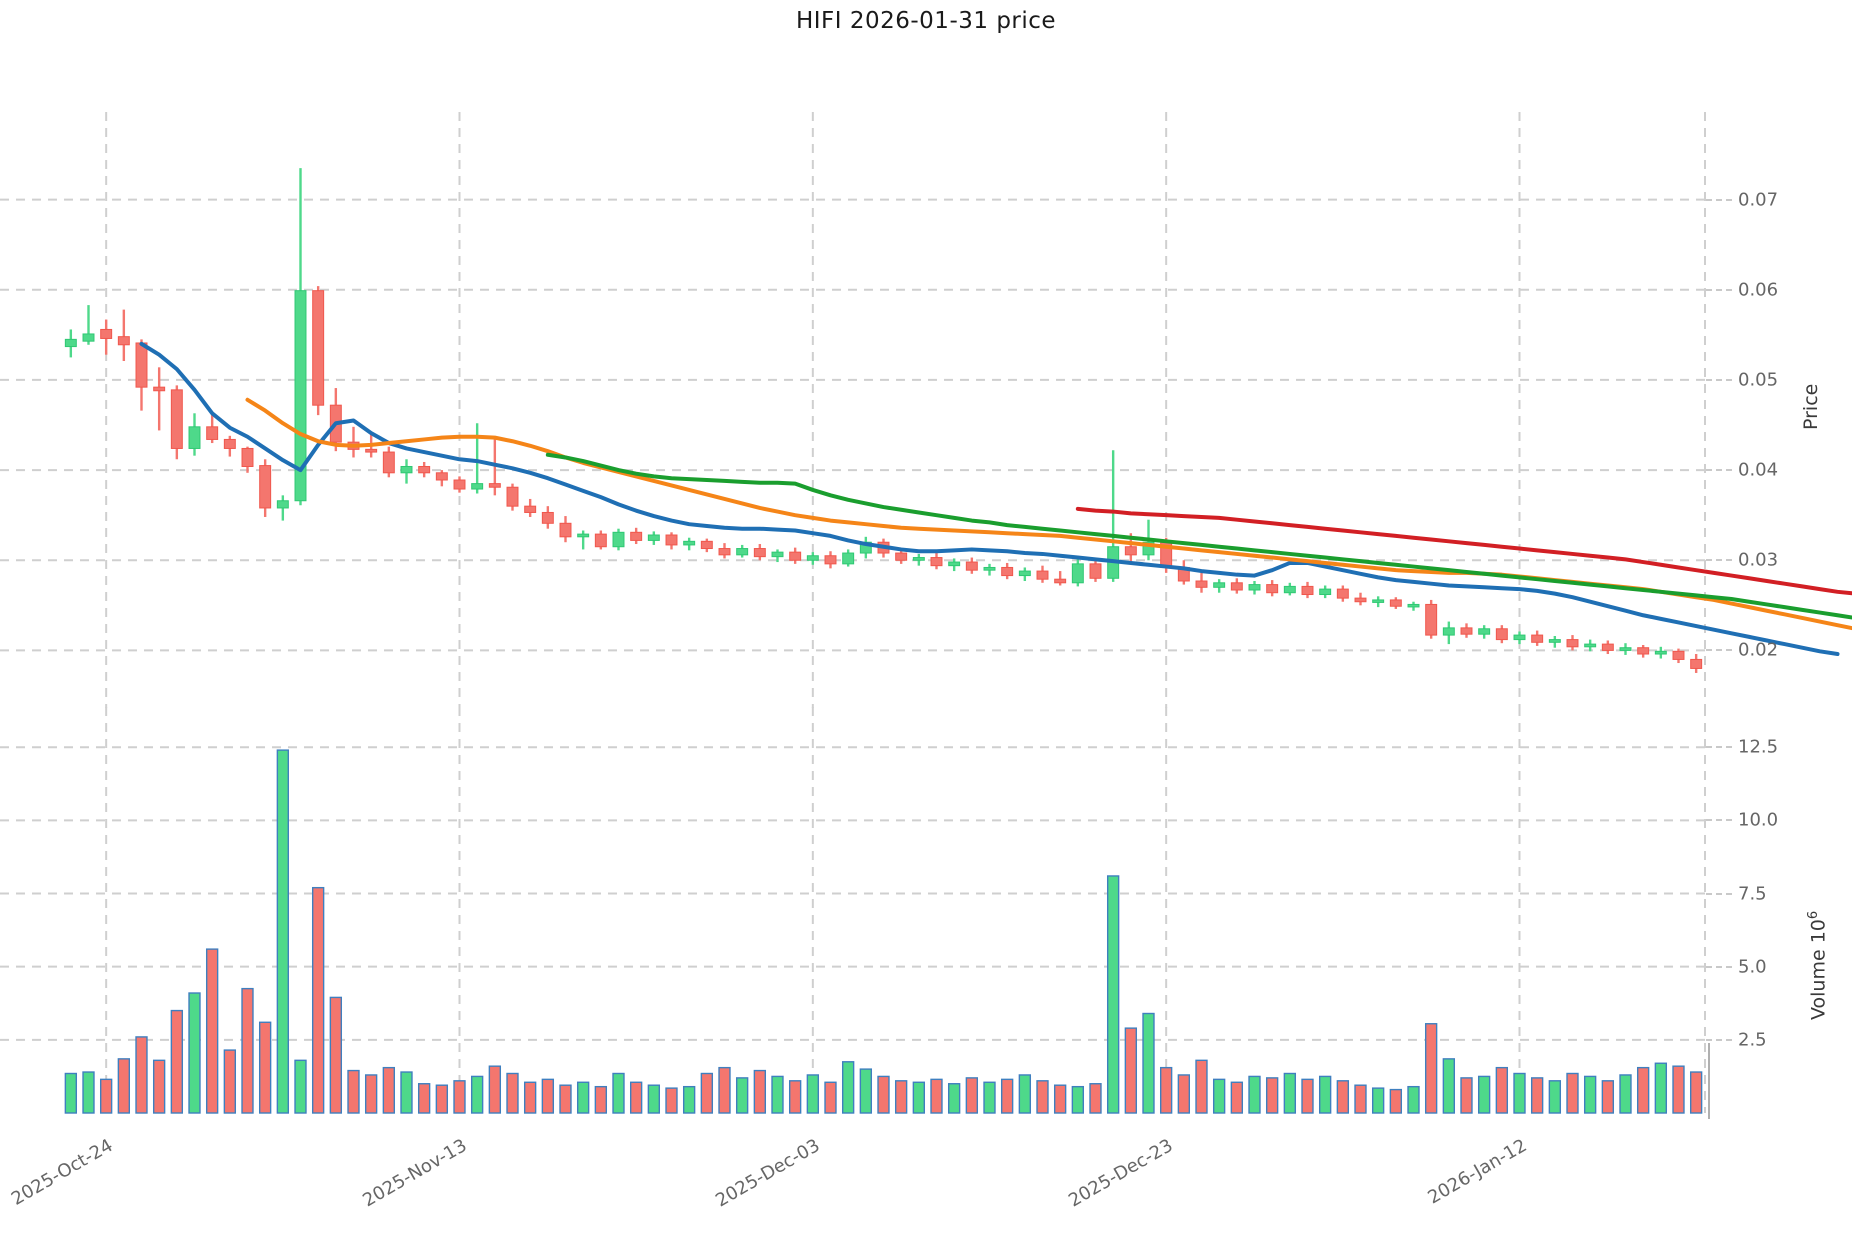  I want to click on price-tick-label: 0.03, so click(1758, 560).